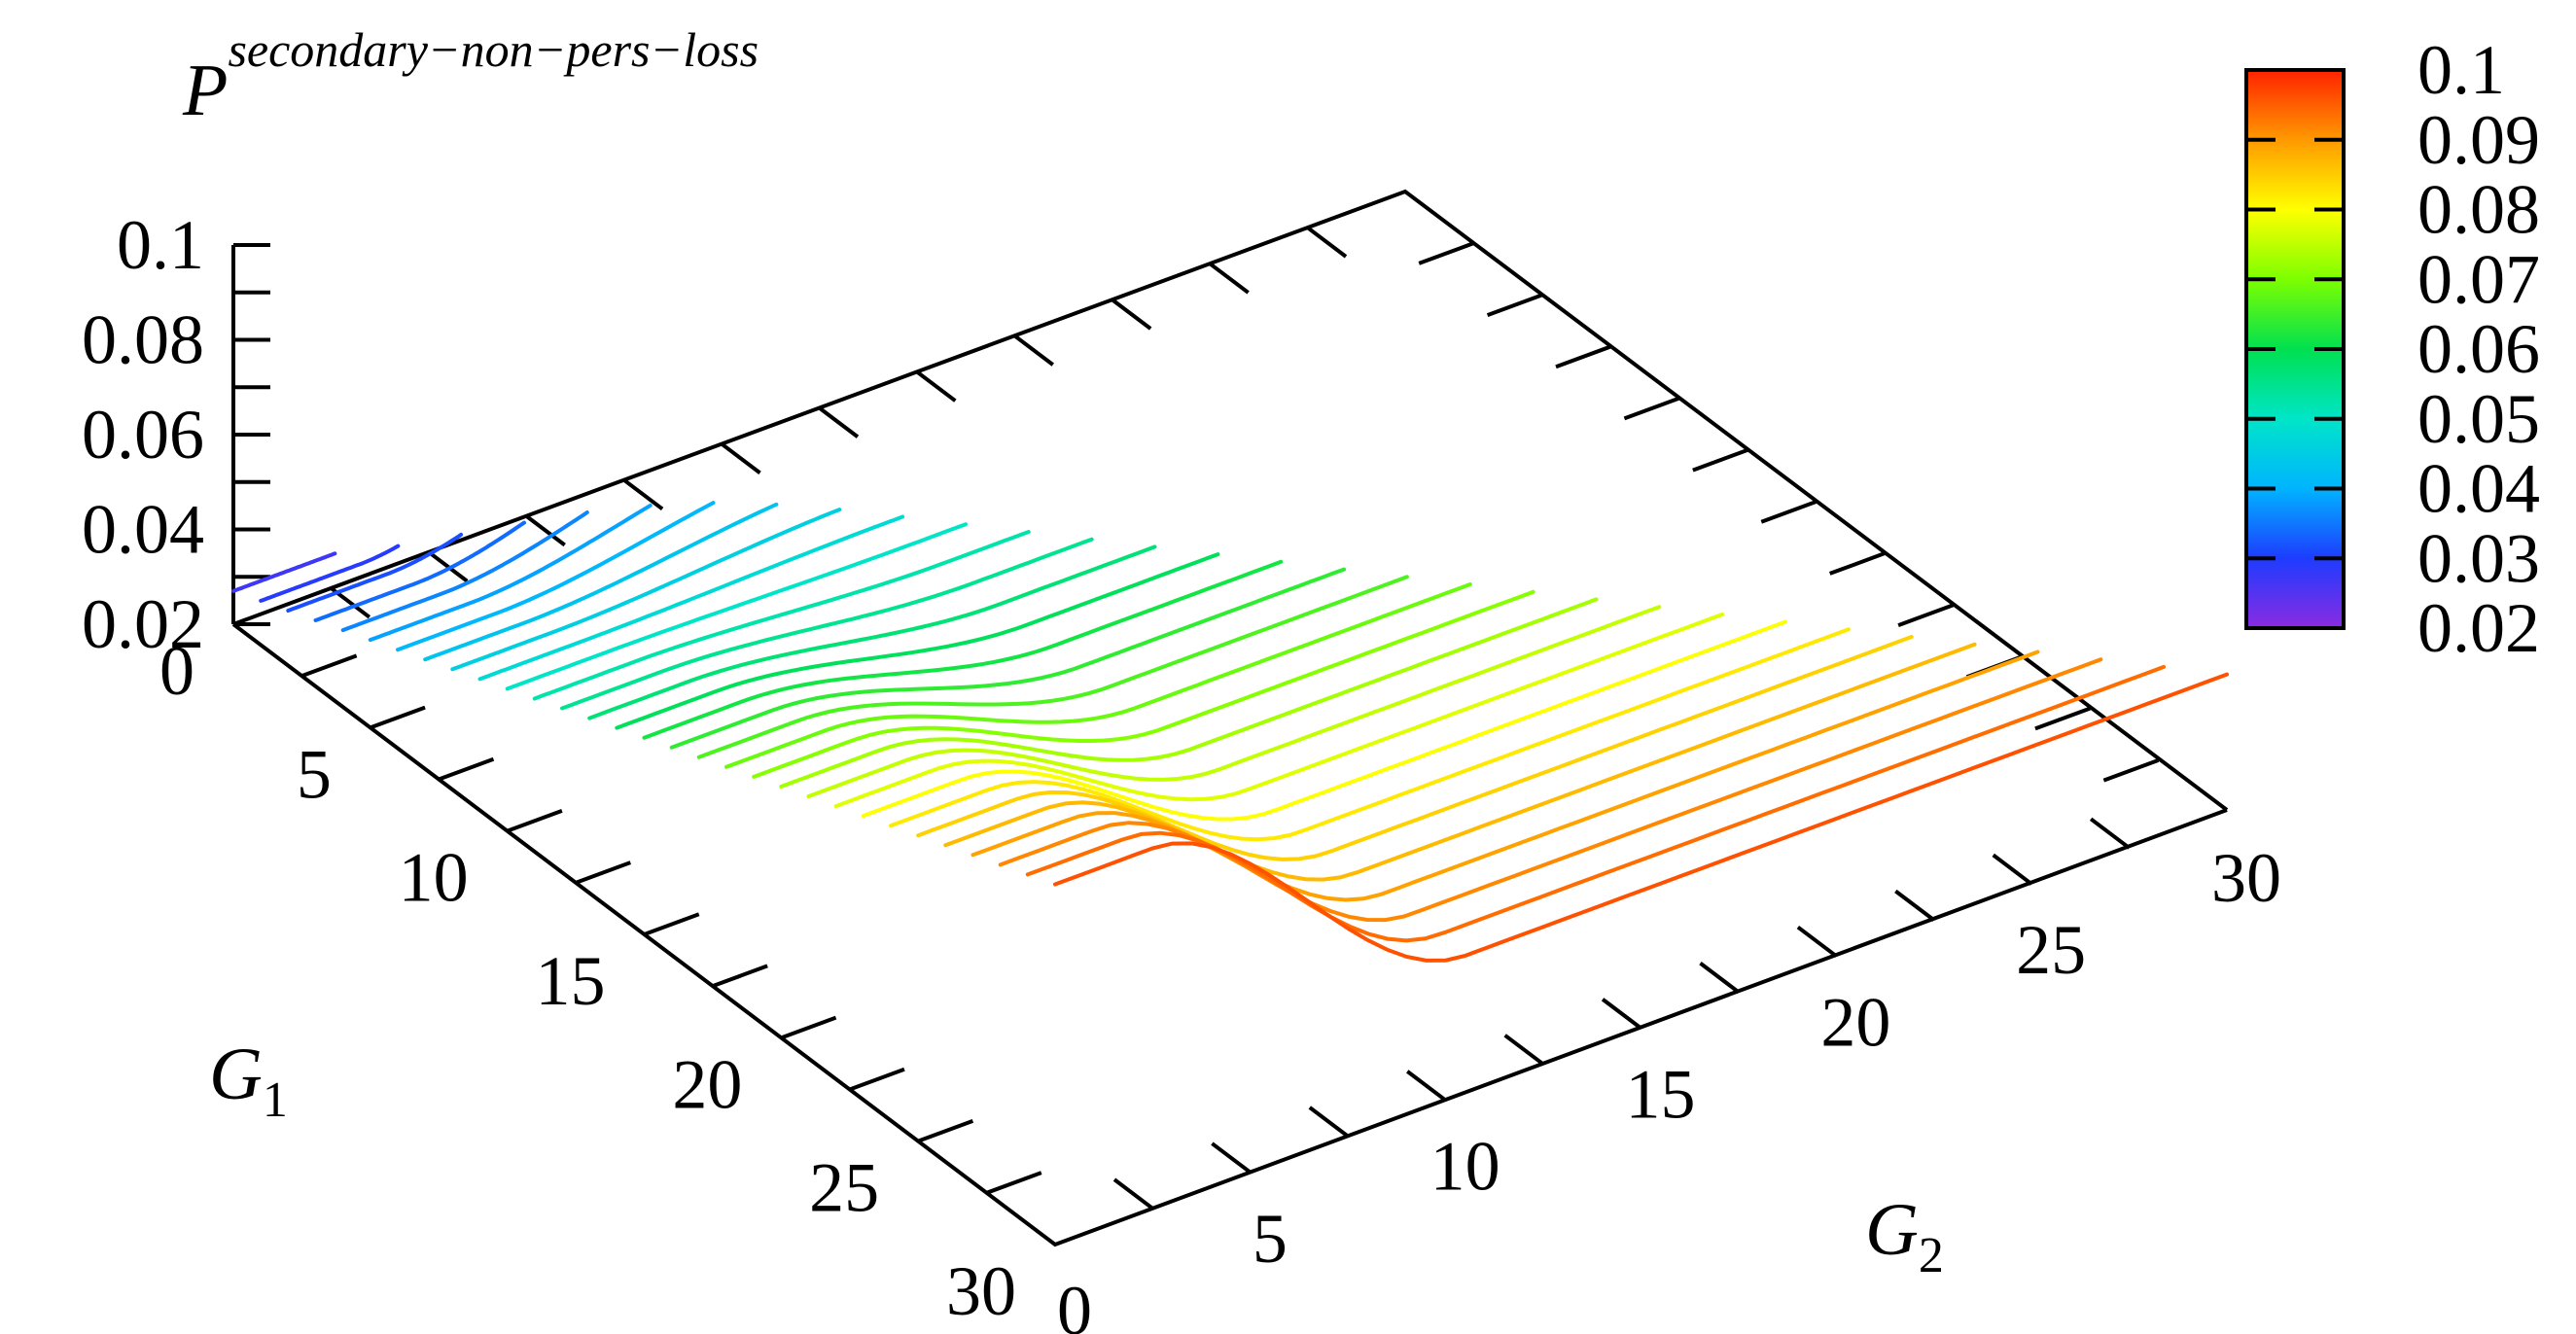 The height and width of the screenshot is (1334, 2576). Describe the element at coordinates (1465, 1167) in the screenshot. I see `g2-tick-label: 10` at that location.